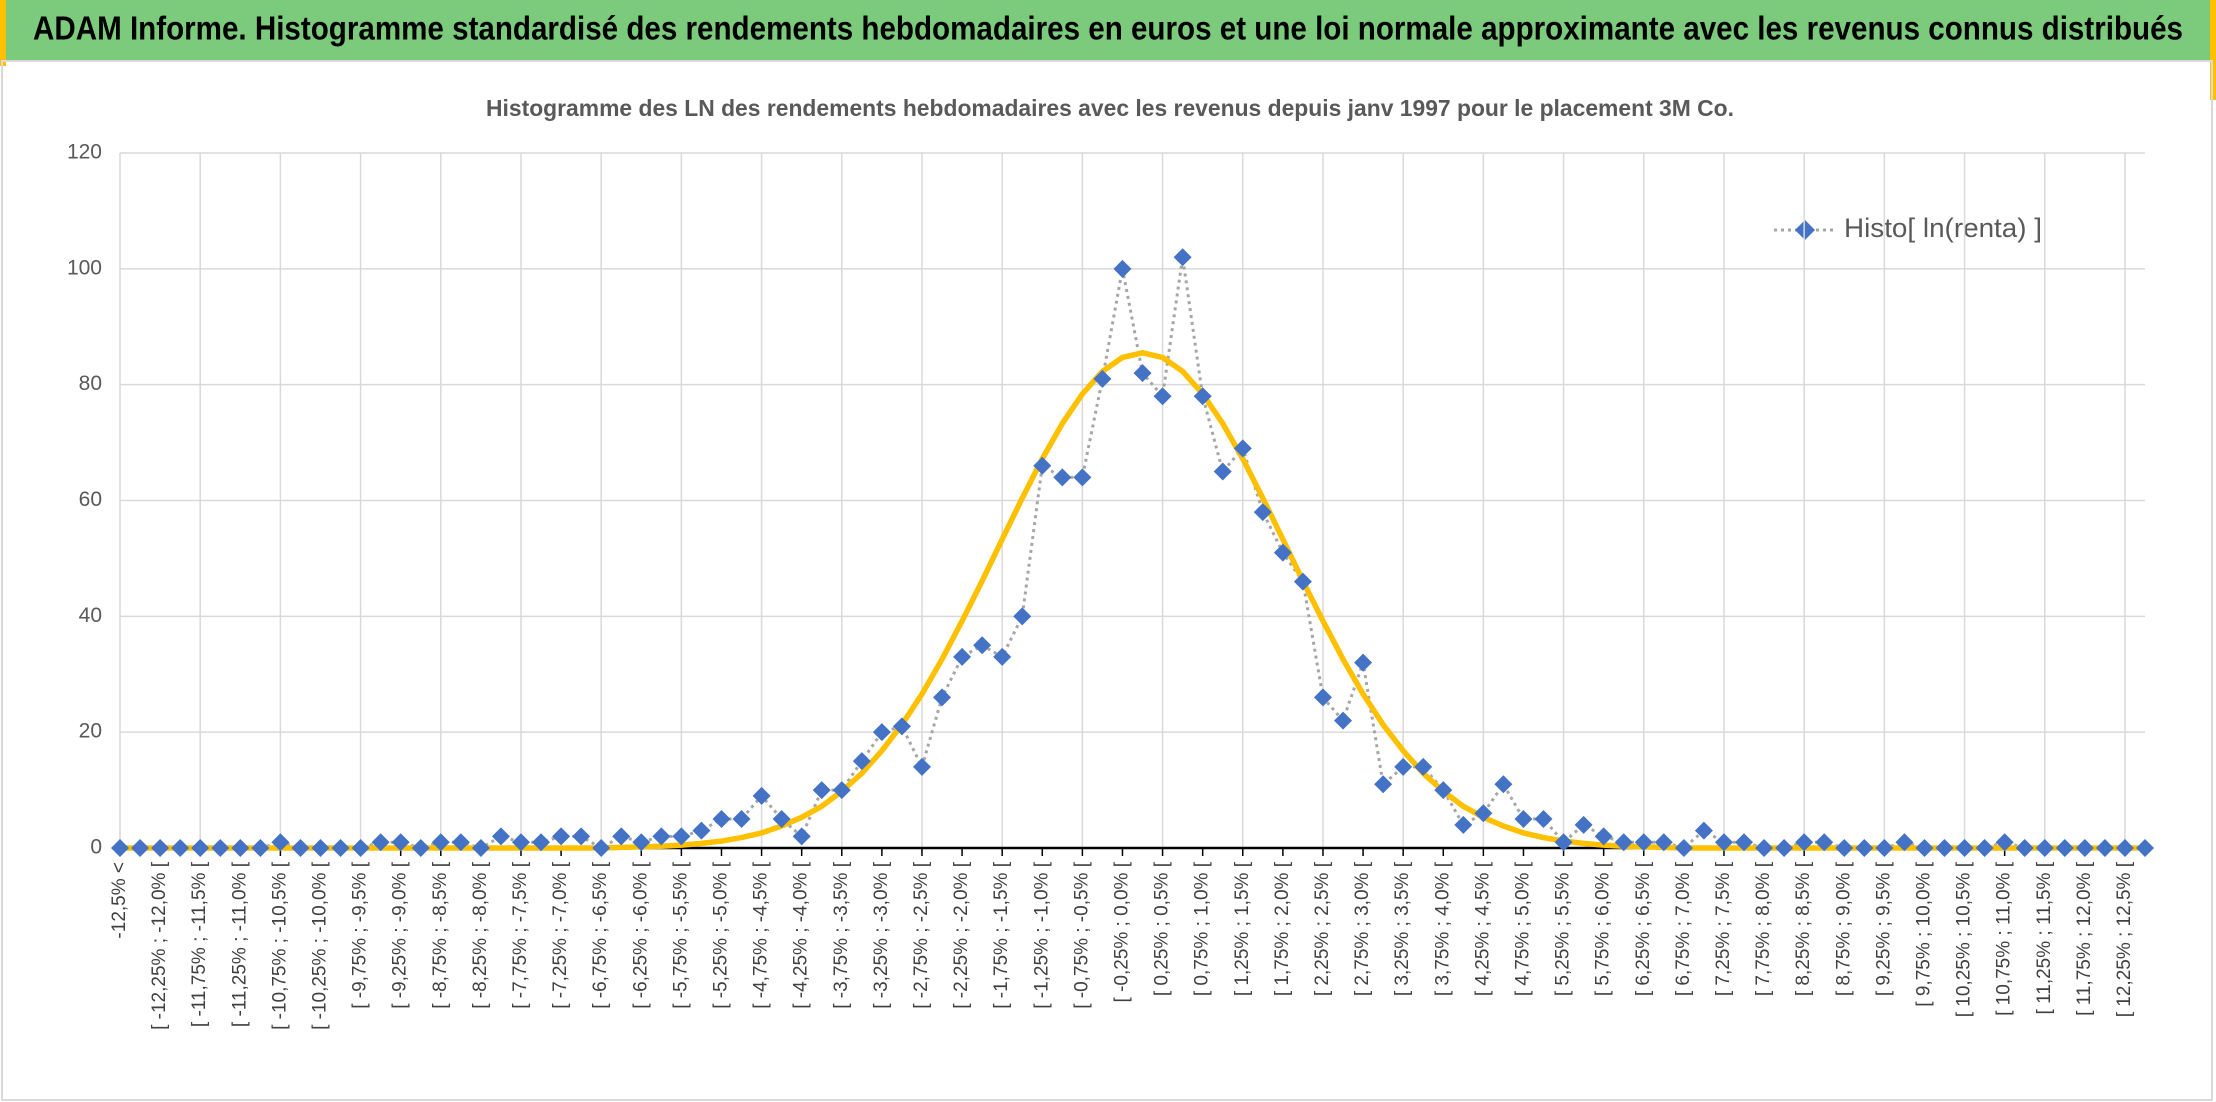 The height and width of the screenshot is (1102, 2216). Describe the element at coordinates (400, 935) in the screenshot. I see `x-tick-label: [ -9,25% ; -9,0% [` at that location.